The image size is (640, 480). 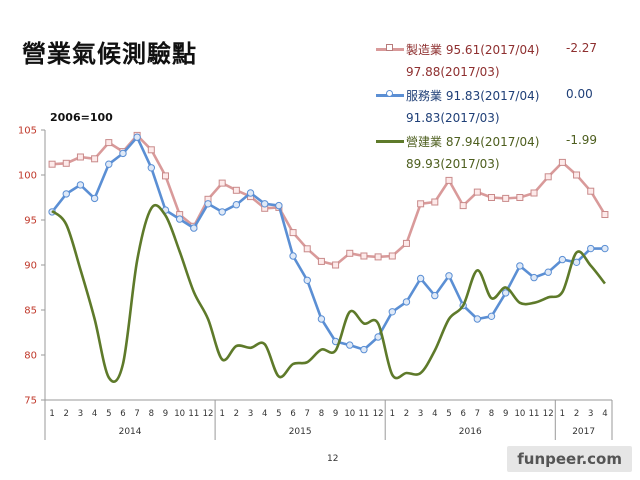 I want to click on legend-item-manufacturing-change: -2.27, so click(x=582, y=48).